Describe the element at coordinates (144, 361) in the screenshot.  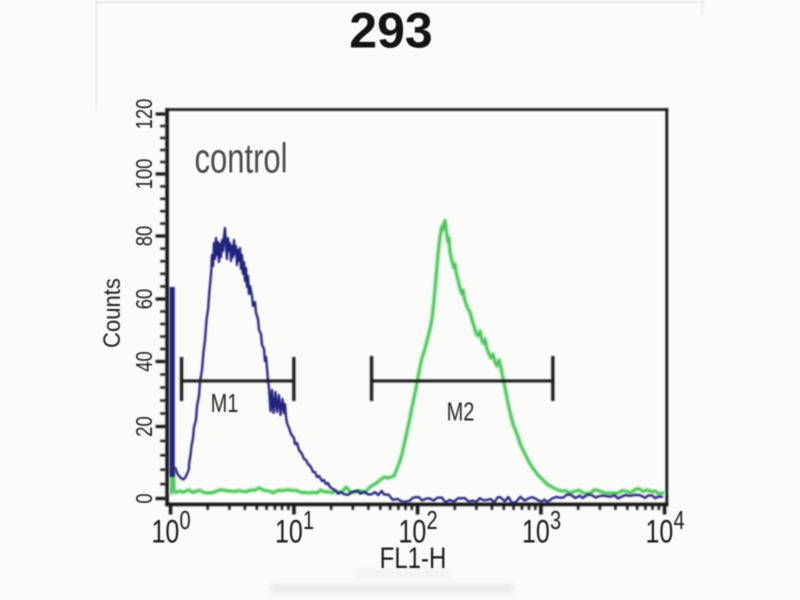
I see `svg-text: 40` at that location.